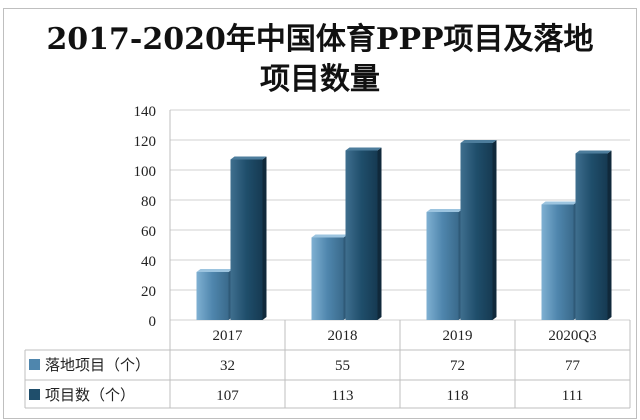 This screenshot has width=640, height=420. I want to click on x-category-label: 2017, so click(228, 336).